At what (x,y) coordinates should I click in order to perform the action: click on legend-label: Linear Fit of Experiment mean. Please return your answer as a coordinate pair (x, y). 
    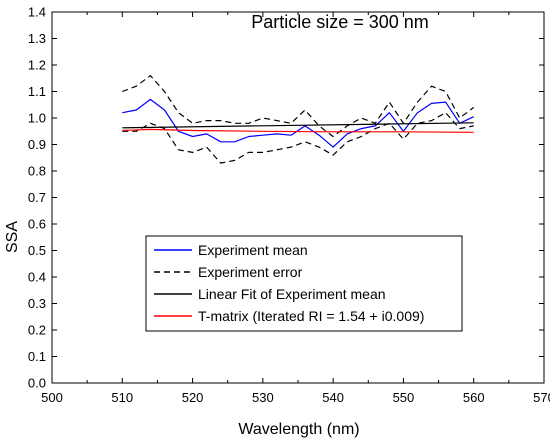
    Looking at the image, I should click on (292, 294).